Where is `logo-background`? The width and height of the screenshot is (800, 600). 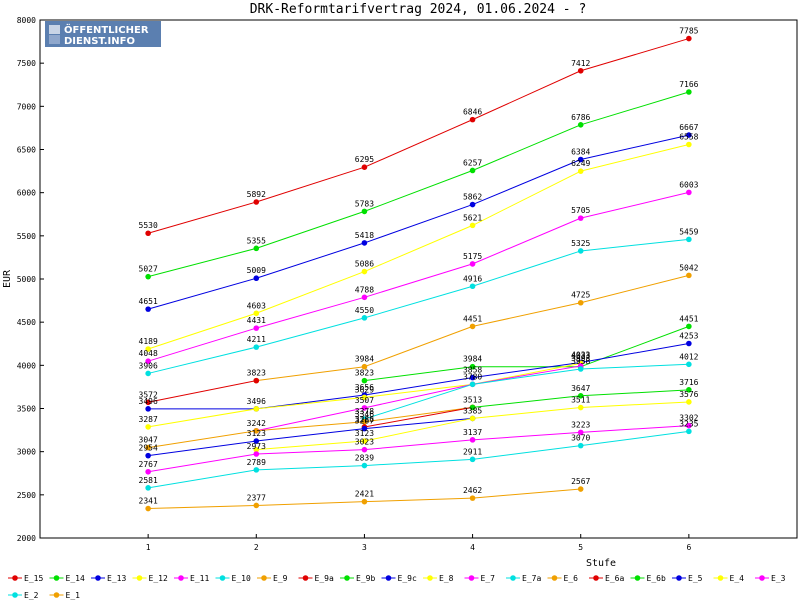 logo-background is located at coordinates (103, 34).